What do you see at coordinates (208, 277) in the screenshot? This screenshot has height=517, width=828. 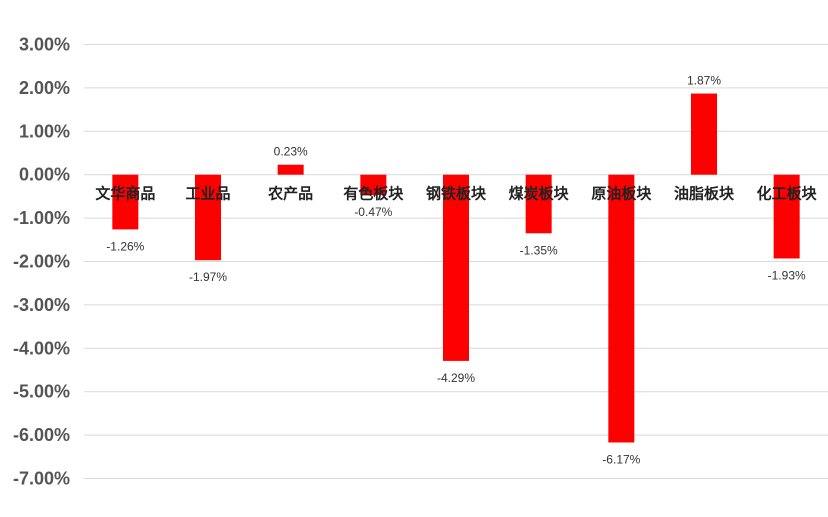 I see `data-label: -1.97%` at bounding box center [208, 277].